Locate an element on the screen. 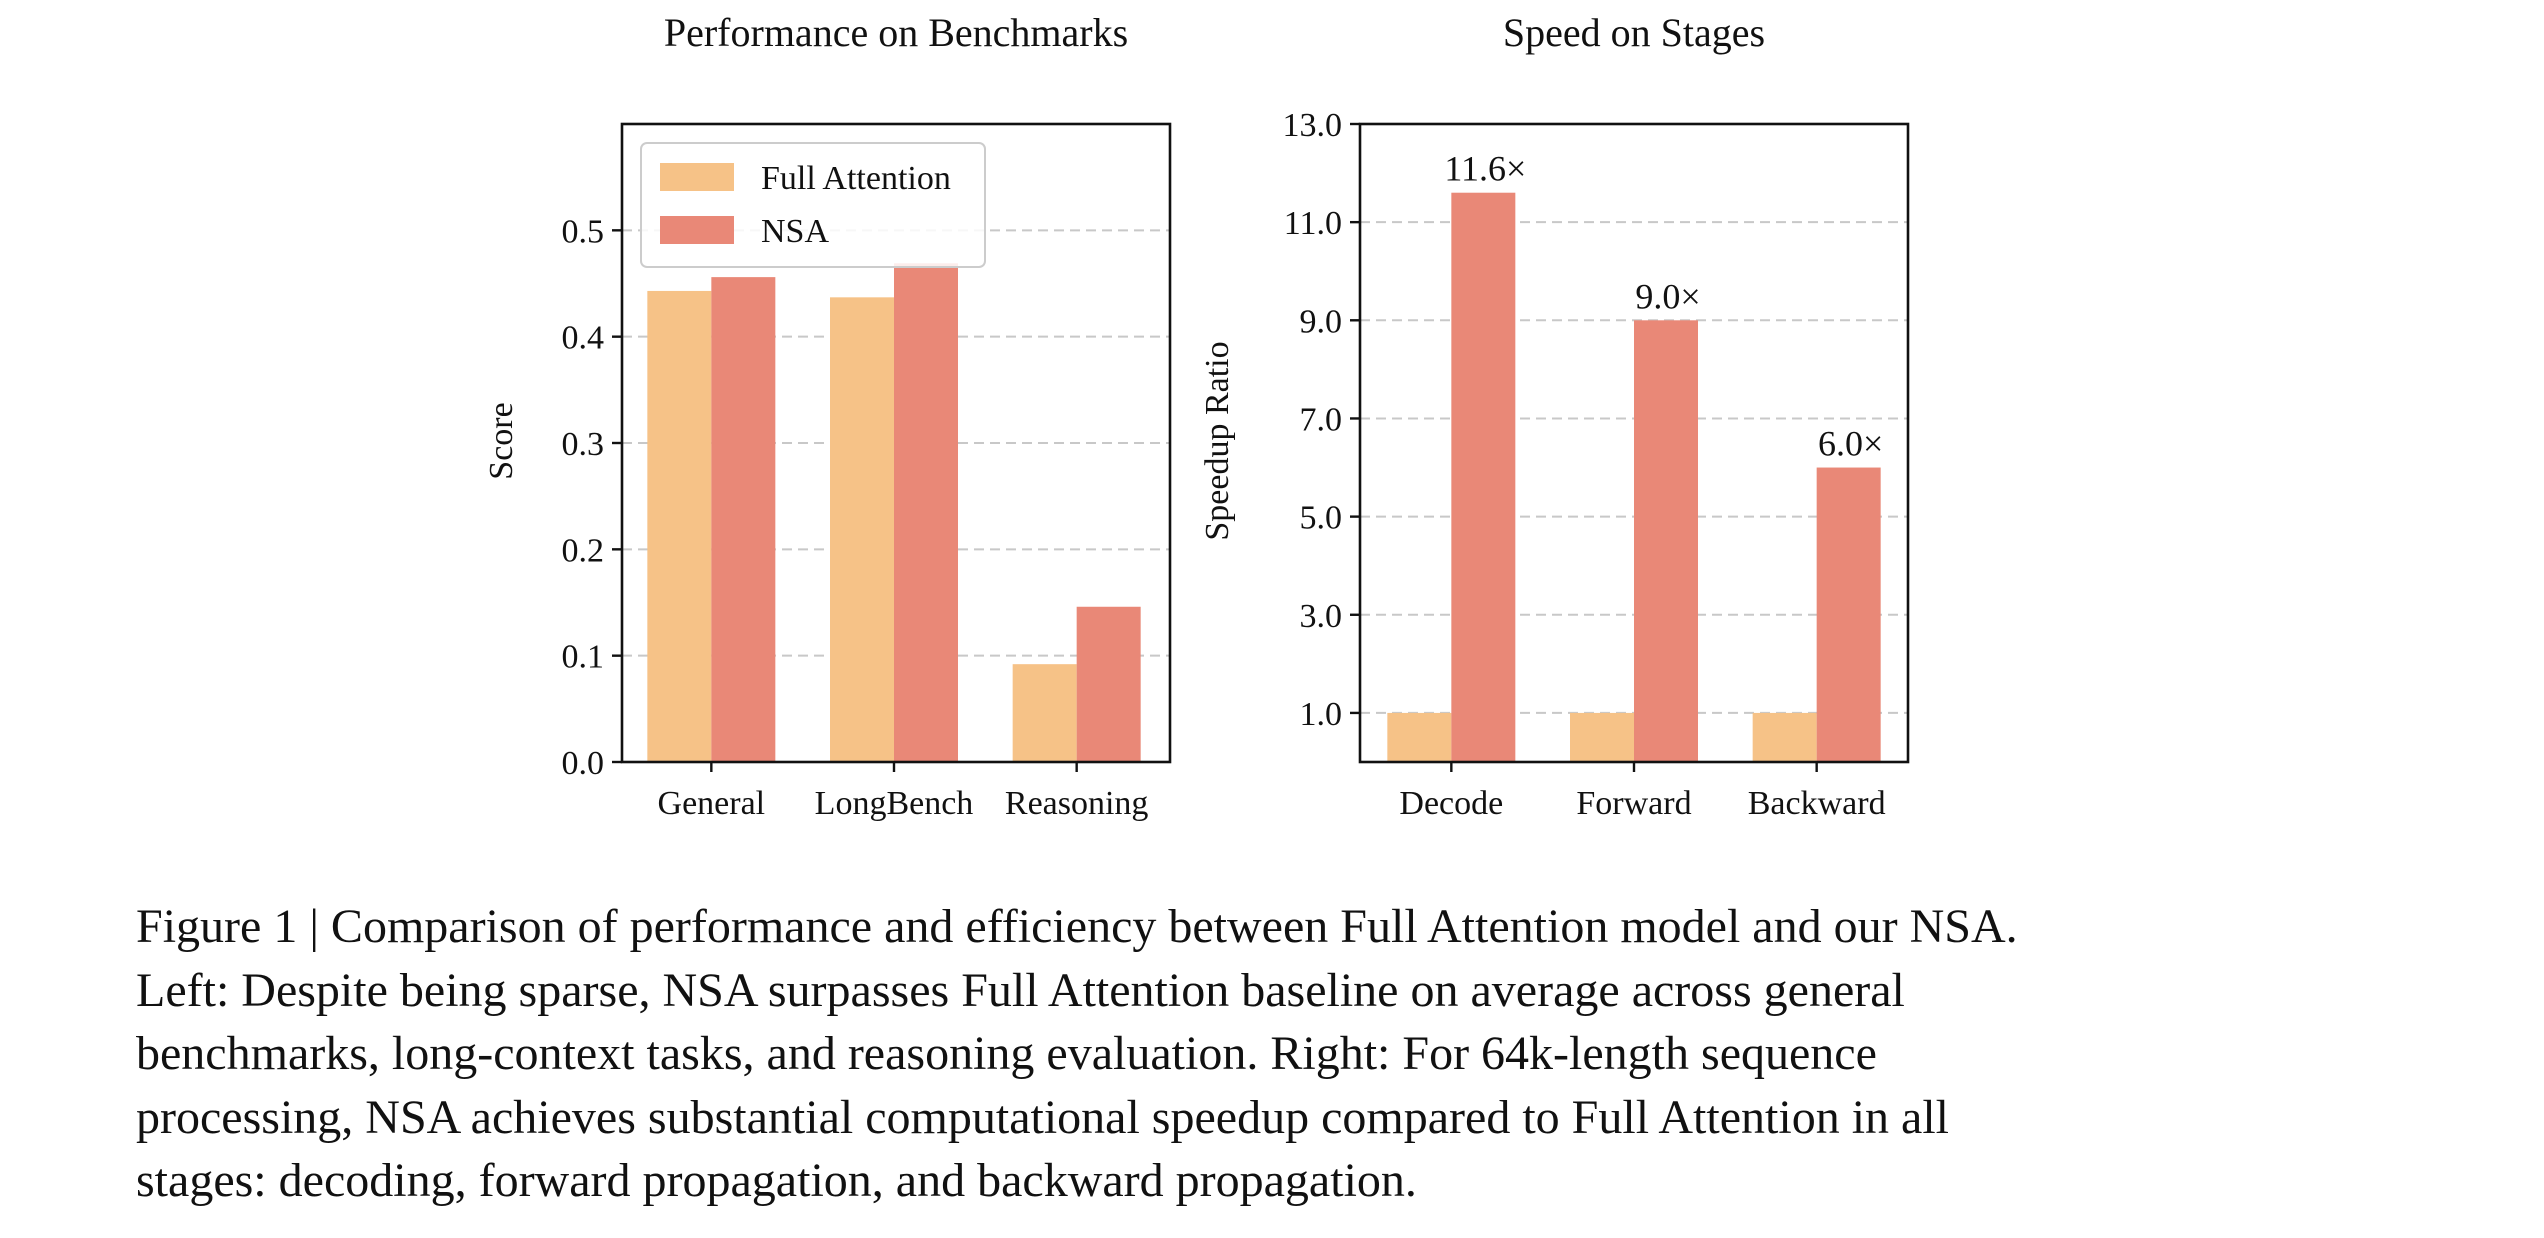 Image resolution: width=2544 pixels, height=1238 pixels. chart-title: Performance on Benchmarks is located at coordinates (896, 32).